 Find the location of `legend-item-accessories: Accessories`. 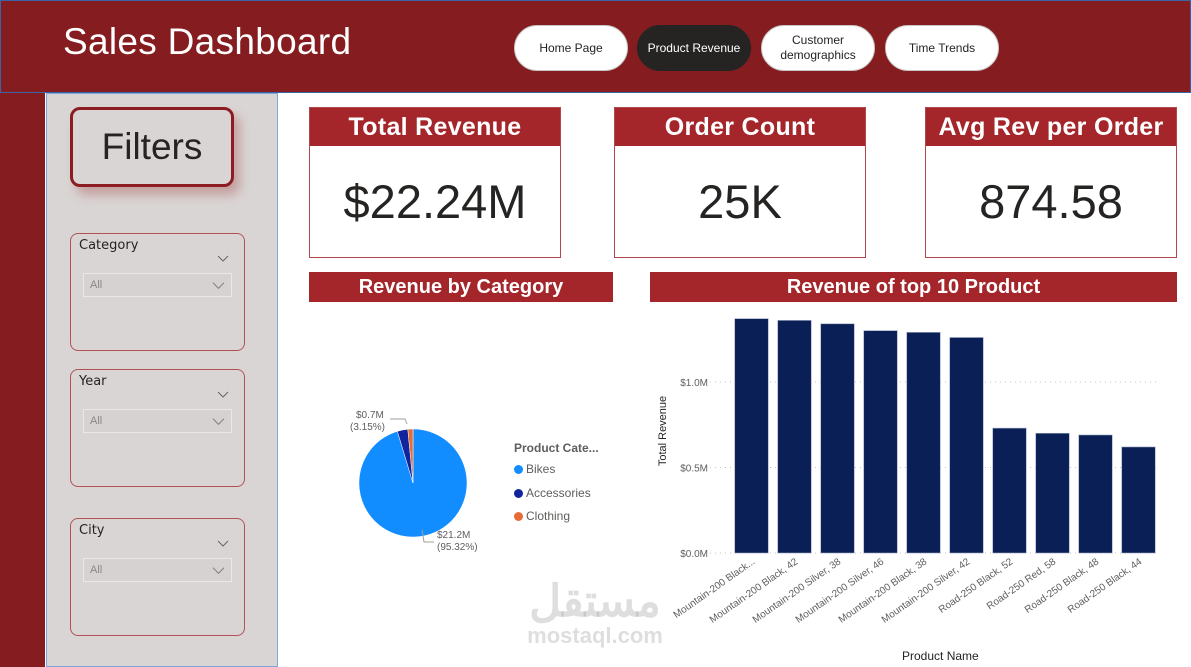

legend-item-accessories: Accessories is located at coordinates (552, 493).